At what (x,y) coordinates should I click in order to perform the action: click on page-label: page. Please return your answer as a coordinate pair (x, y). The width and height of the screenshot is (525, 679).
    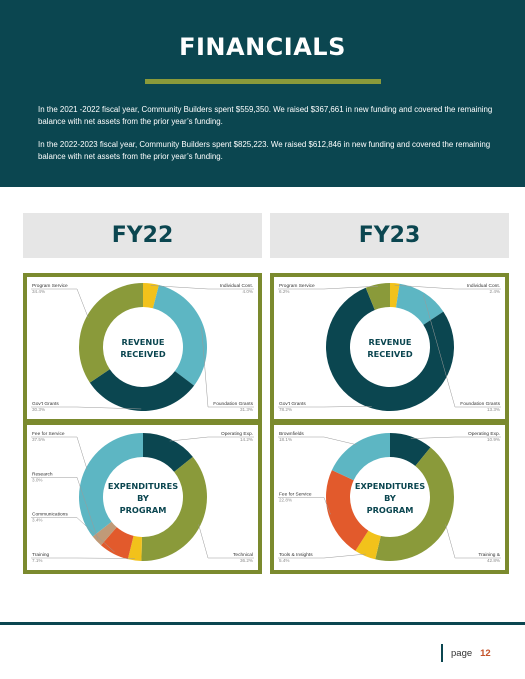
    Looking at the image, I should click on (462, 653).